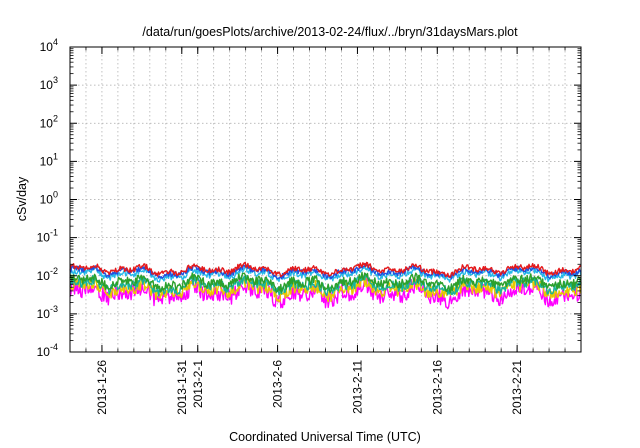 The width and height of the screenshot is (640, 448). I want to click on x-axis-label: Coordinated Universal Time (UTC), so click(325, 437).